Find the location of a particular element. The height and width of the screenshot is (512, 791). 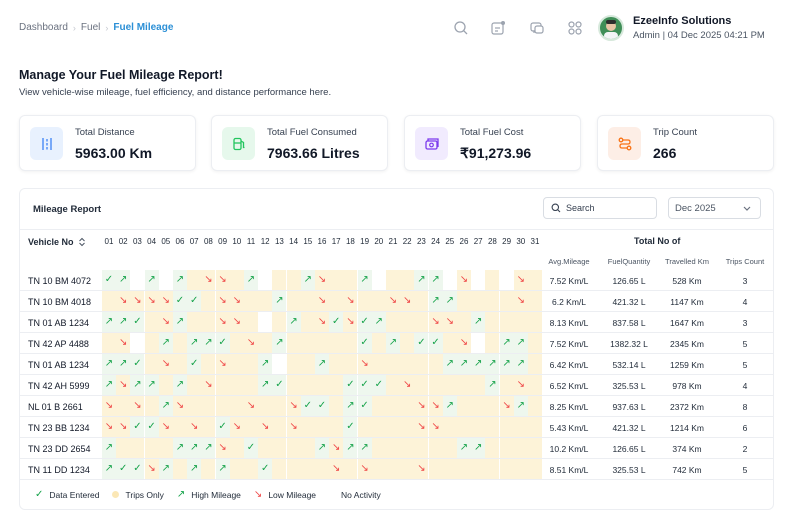

search-icon is located at coordinates (461, 28).